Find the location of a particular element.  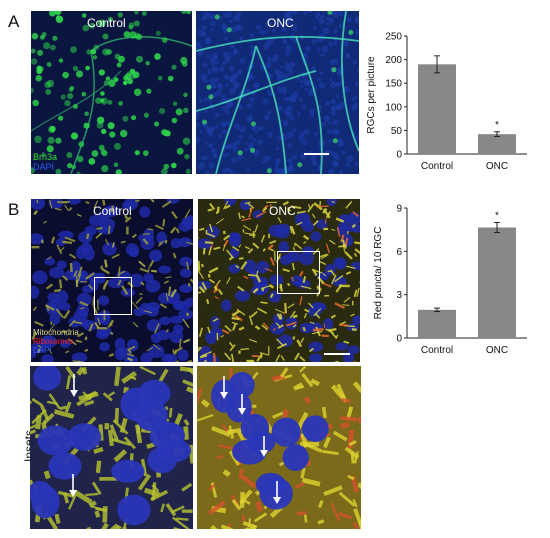

panel-b-control-image: Control Mitochondria Ribosomes DAPI is located at coordinates (112, 280).